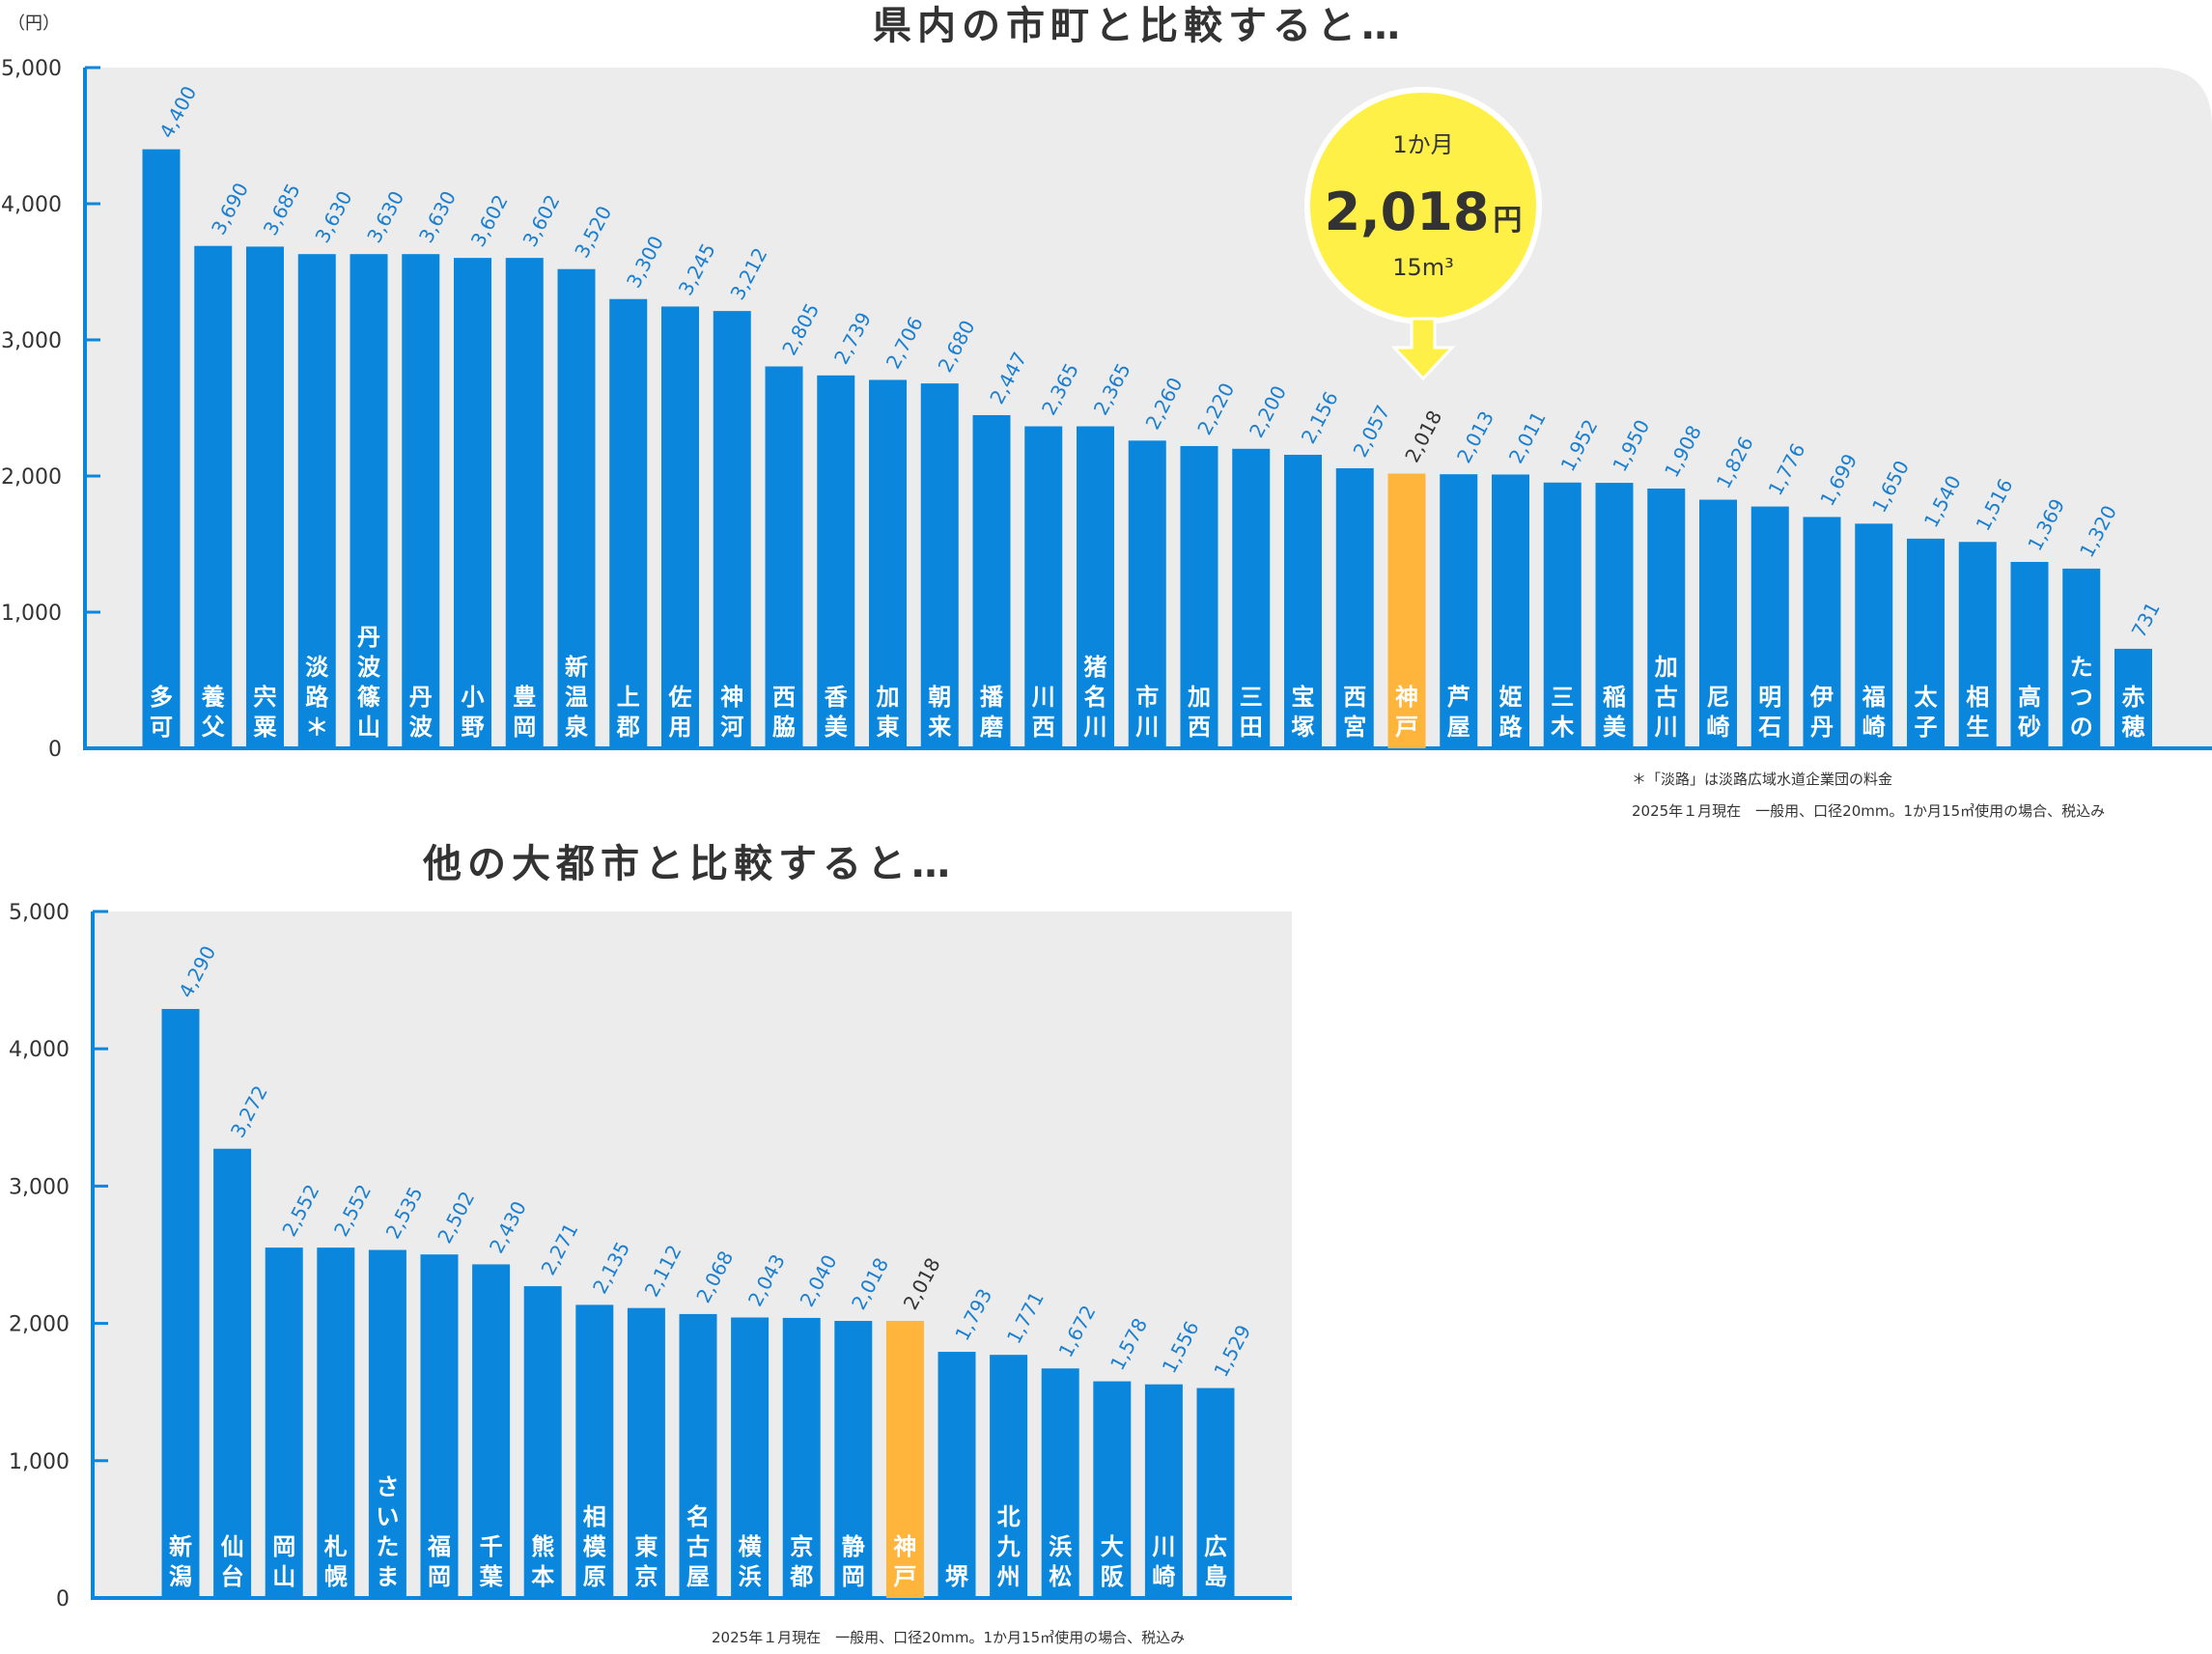  What do you see at coordinates (1423, 349) in the screenshot?
I see `callout-arrow-icon` at bounding box center [1423, 349].